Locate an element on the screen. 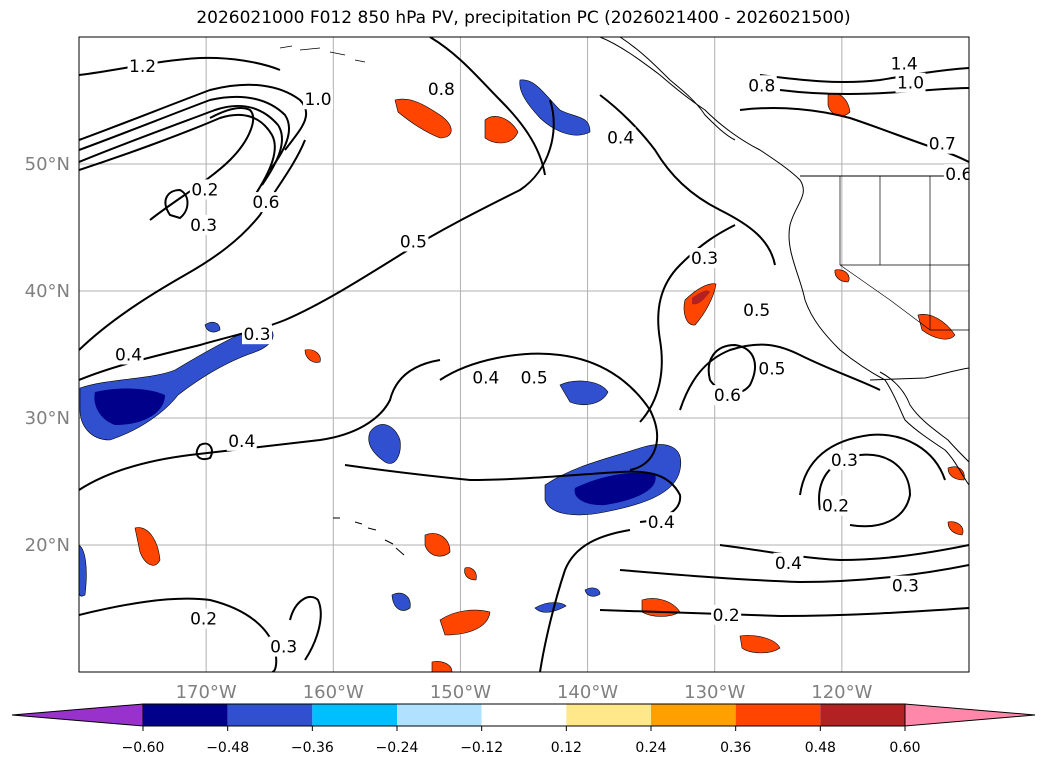  lon-tick-label: 150°W is located at coordinates (460, 692).